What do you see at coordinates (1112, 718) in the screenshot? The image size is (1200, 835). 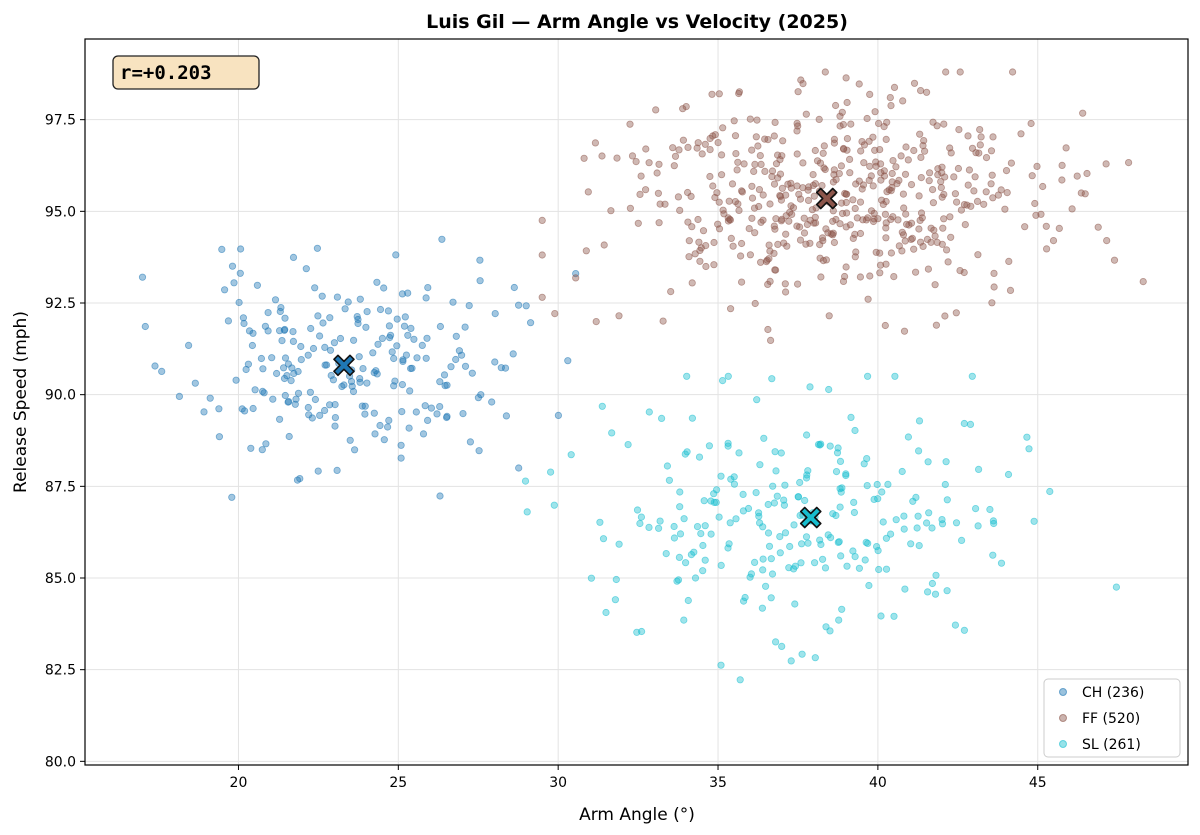 I see `legend-box` at bounding box center [1112, 718].